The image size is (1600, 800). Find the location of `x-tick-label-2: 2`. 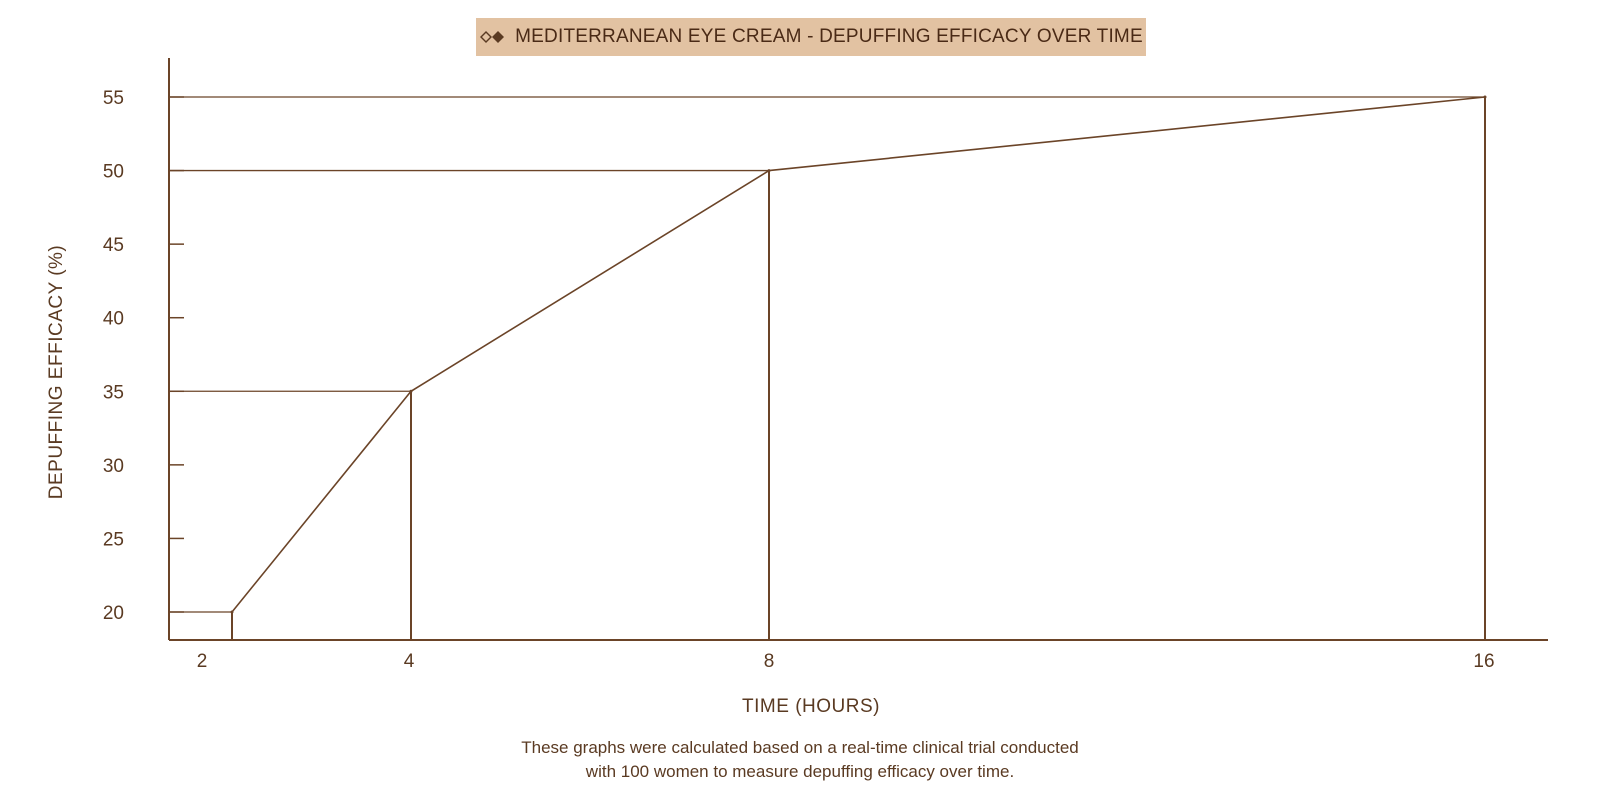

x-tick-label-2: 2 is located at coordinates (202, 661).